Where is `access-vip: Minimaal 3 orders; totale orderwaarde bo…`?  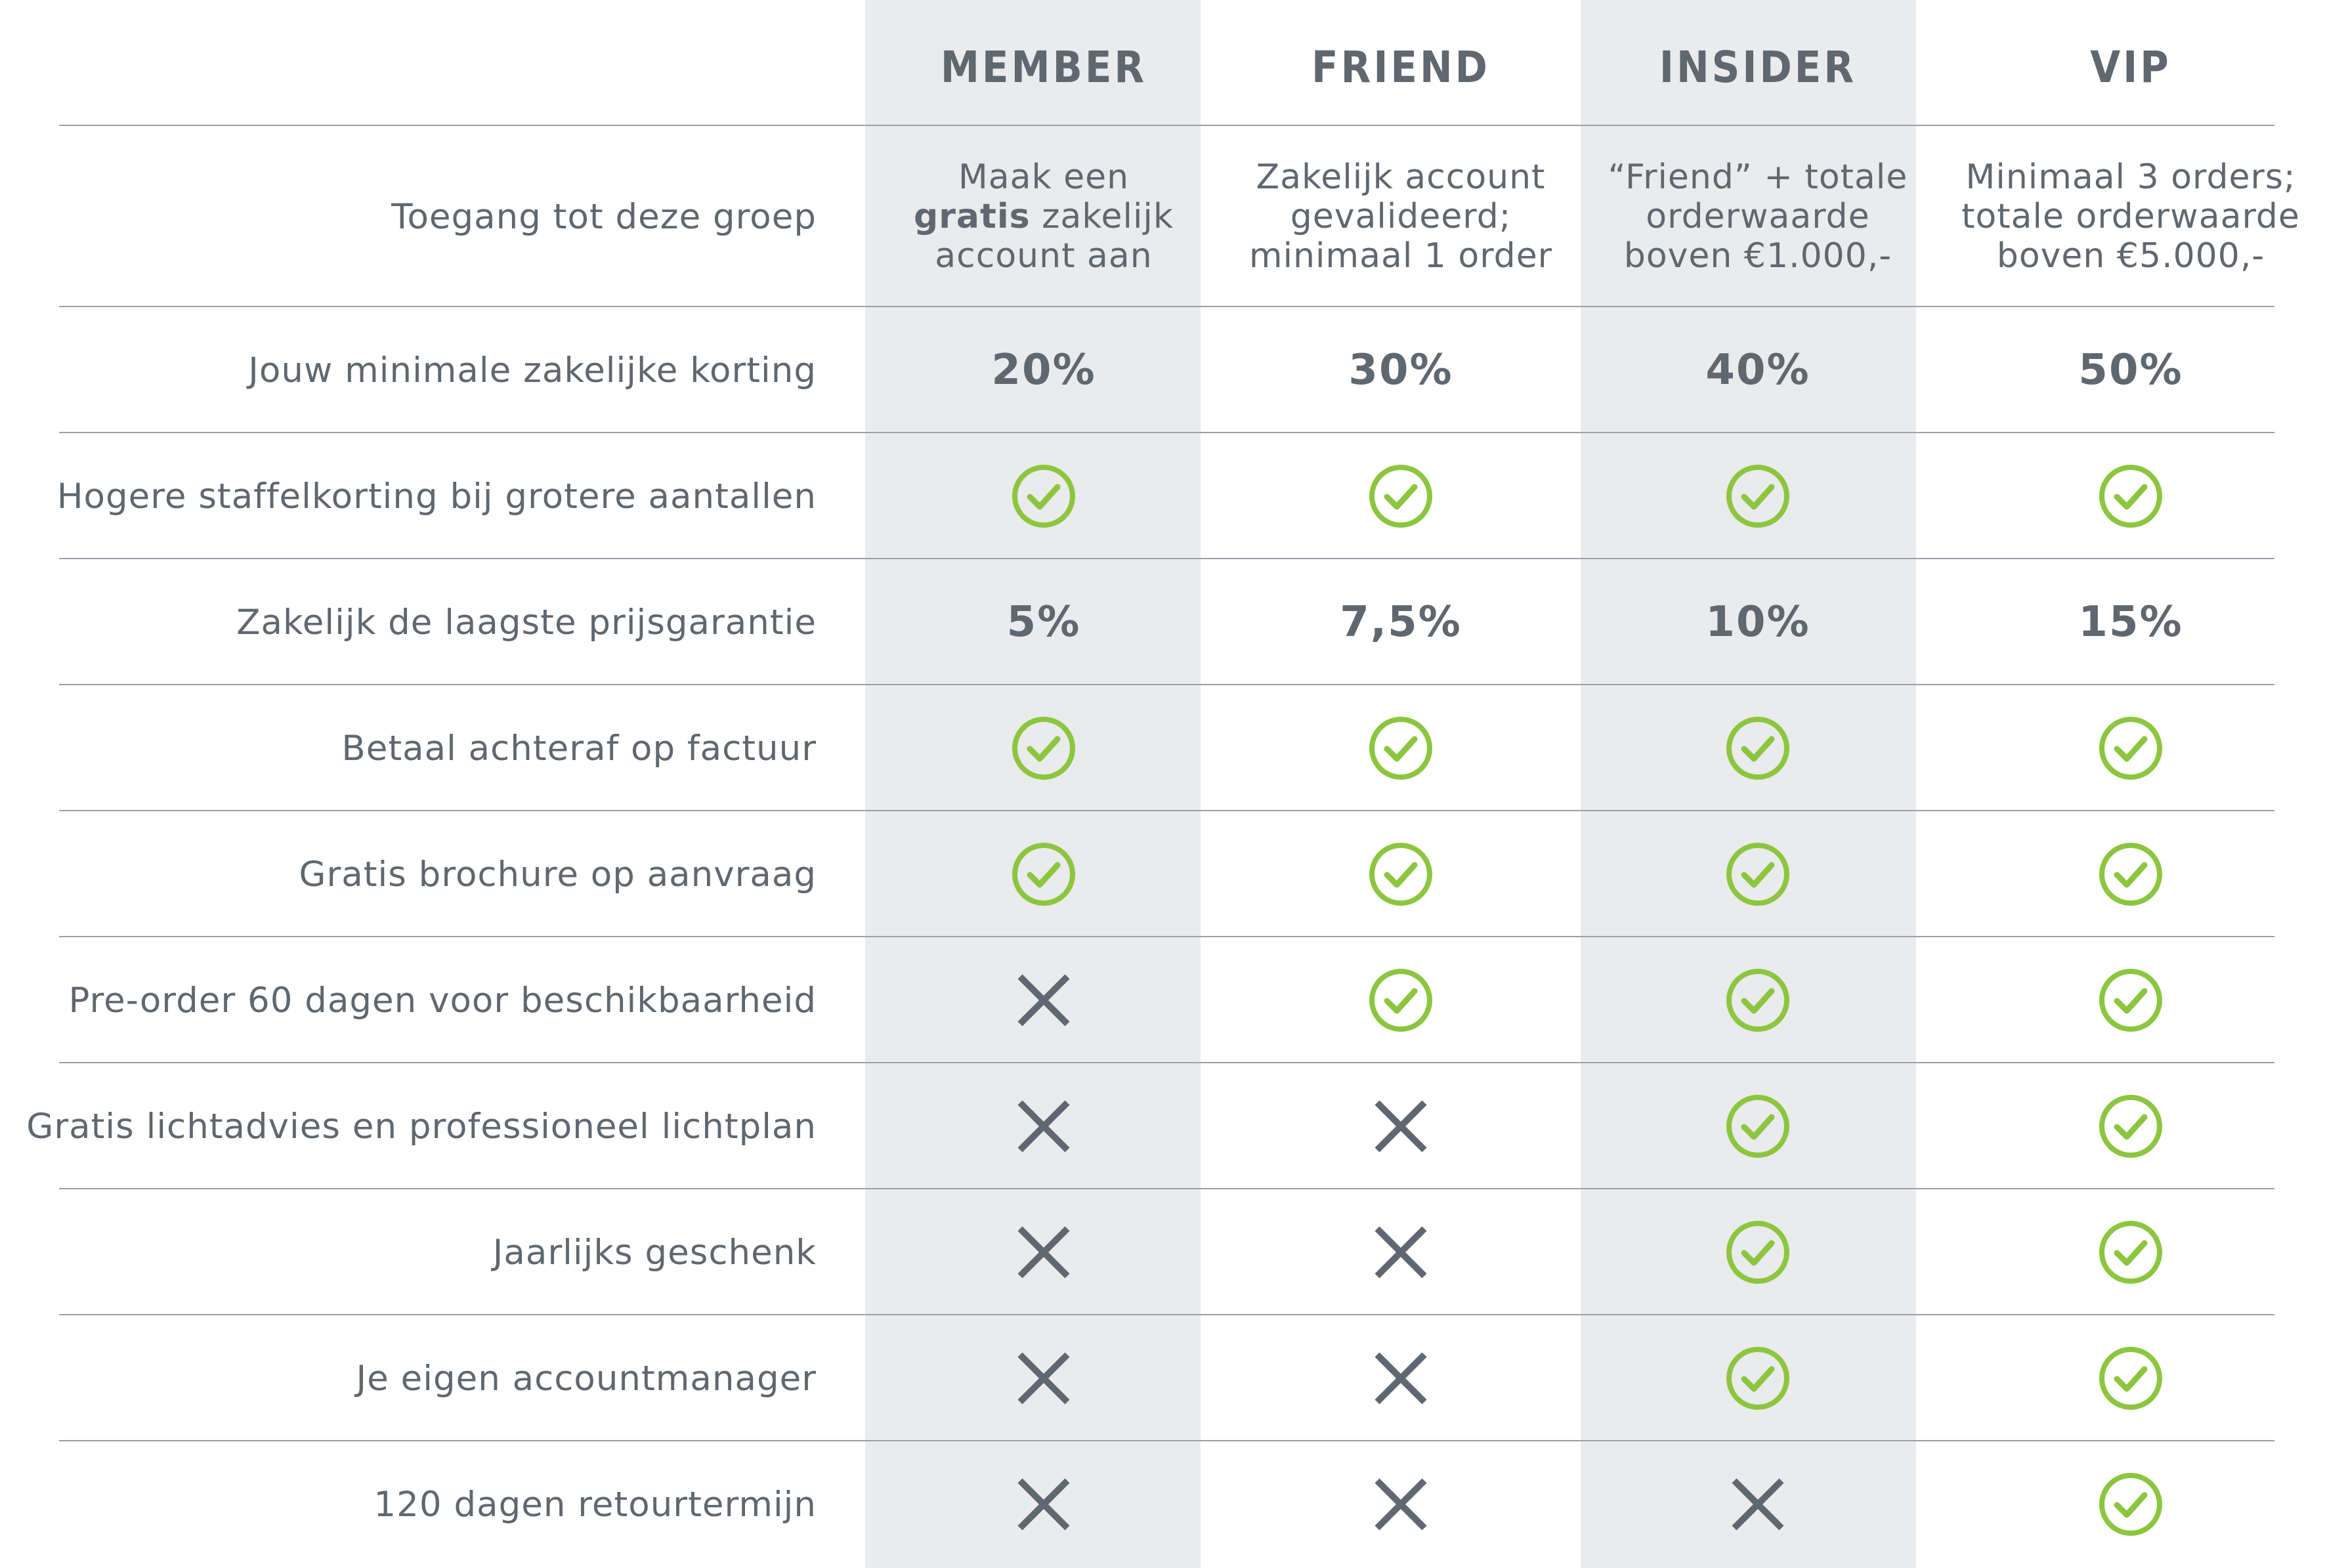 access-vip: Minimaal 3 orders; totale orderwaarde bo… is located at coordinates (2130, 216).